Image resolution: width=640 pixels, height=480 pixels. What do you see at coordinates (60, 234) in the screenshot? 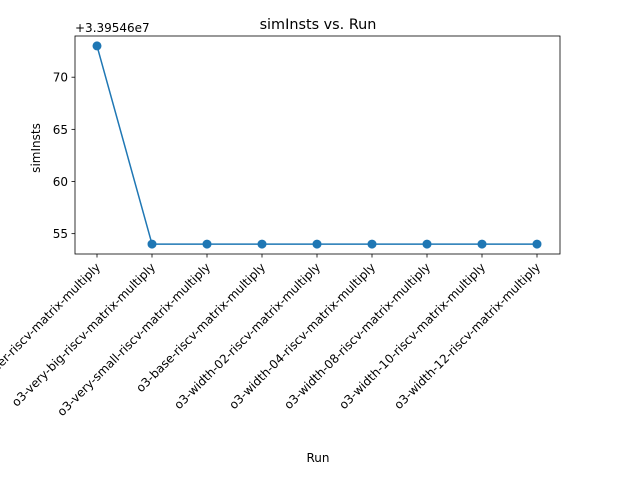
I see `y-tick-label: 55` at bounding box center [60, 234].